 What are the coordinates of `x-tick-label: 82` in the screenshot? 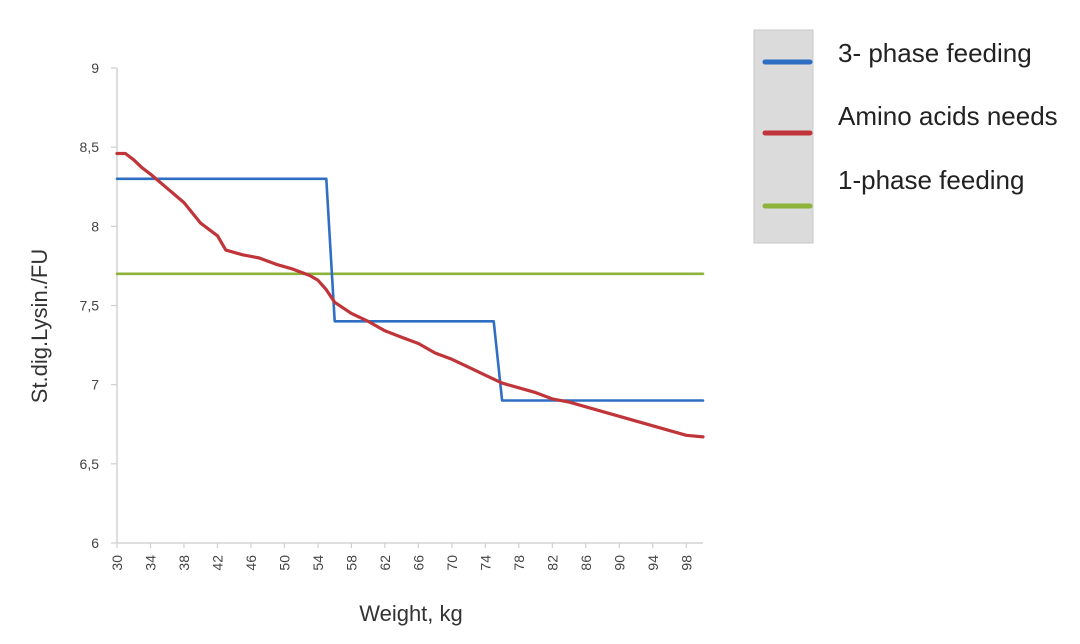 It's located at (552, 563).